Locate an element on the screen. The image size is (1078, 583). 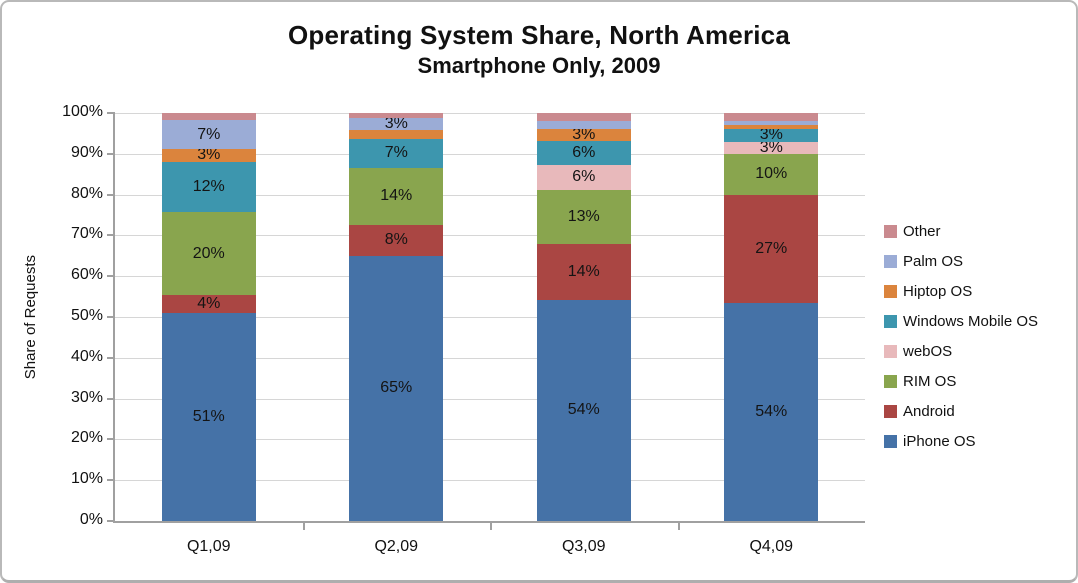
segment-label: 4% is located at coordinates (209, 304).